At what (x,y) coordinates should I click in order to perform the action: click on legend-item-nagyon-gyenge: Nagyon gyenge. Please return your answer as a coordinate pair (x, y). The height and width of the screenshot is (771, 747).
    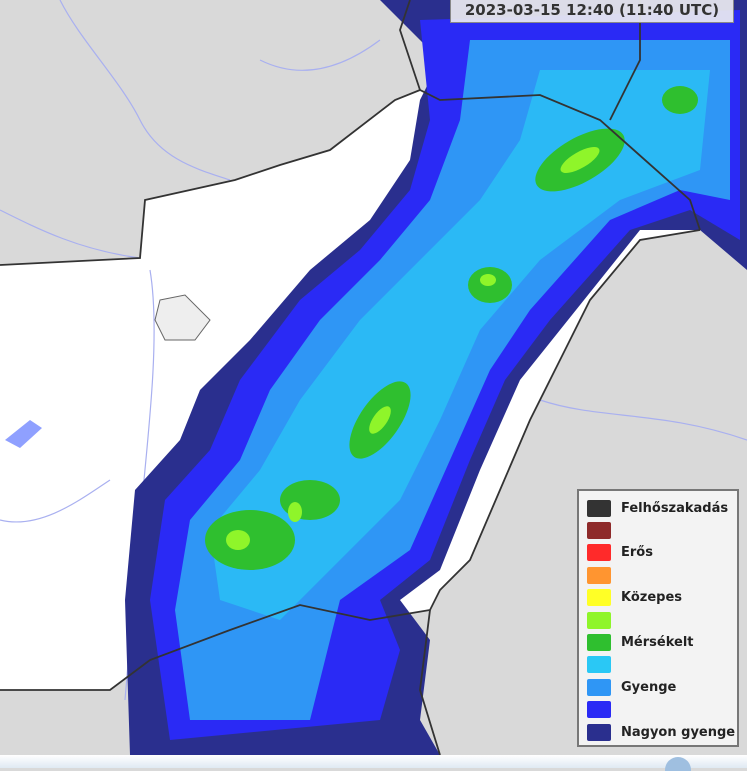
    Looking at the image, I should click on (662, 732).